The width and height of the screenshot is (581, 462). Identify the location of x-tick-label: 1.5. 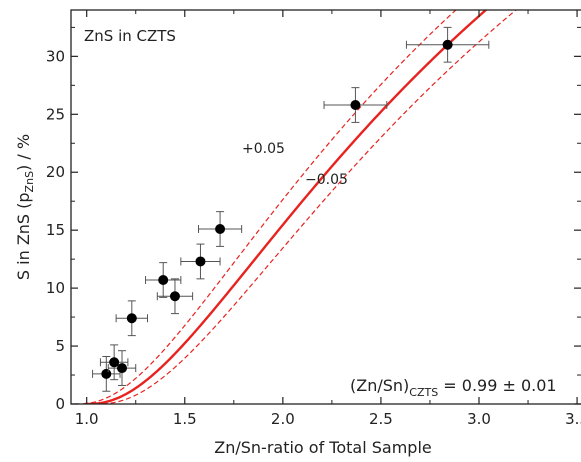
(185, 419).